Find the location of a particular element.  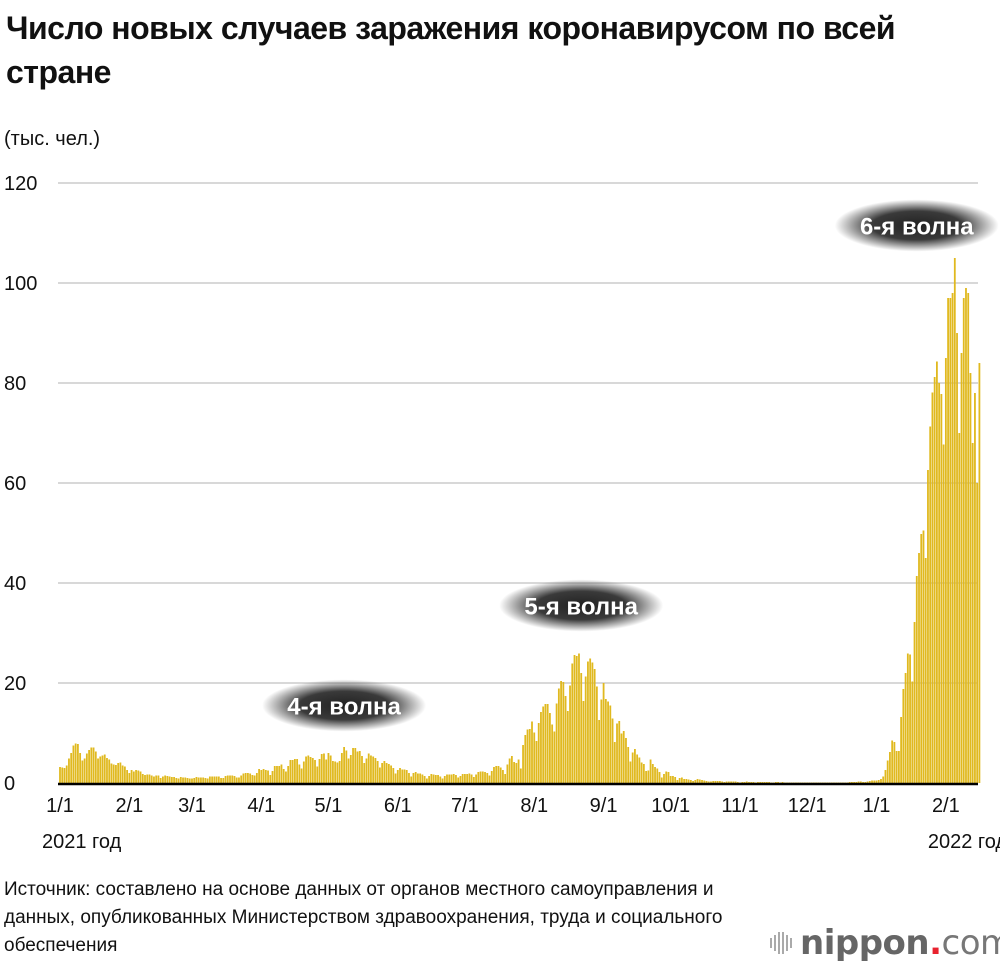

x-tick-label: 11/1 is located at coordinates (739, 806).